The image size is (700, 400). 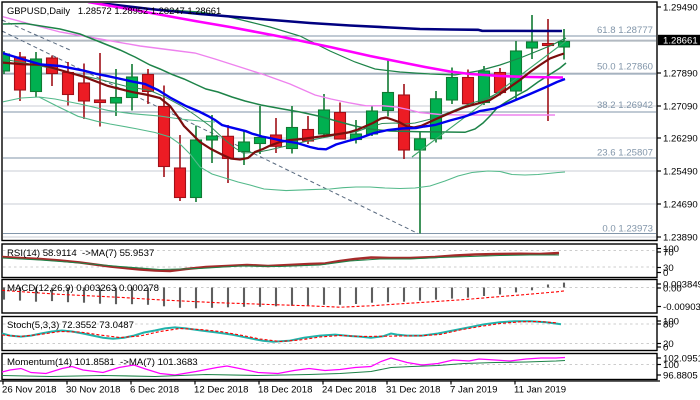 I want to click on svg-text: 12 Dec 2018, so click(x=221, y=390).